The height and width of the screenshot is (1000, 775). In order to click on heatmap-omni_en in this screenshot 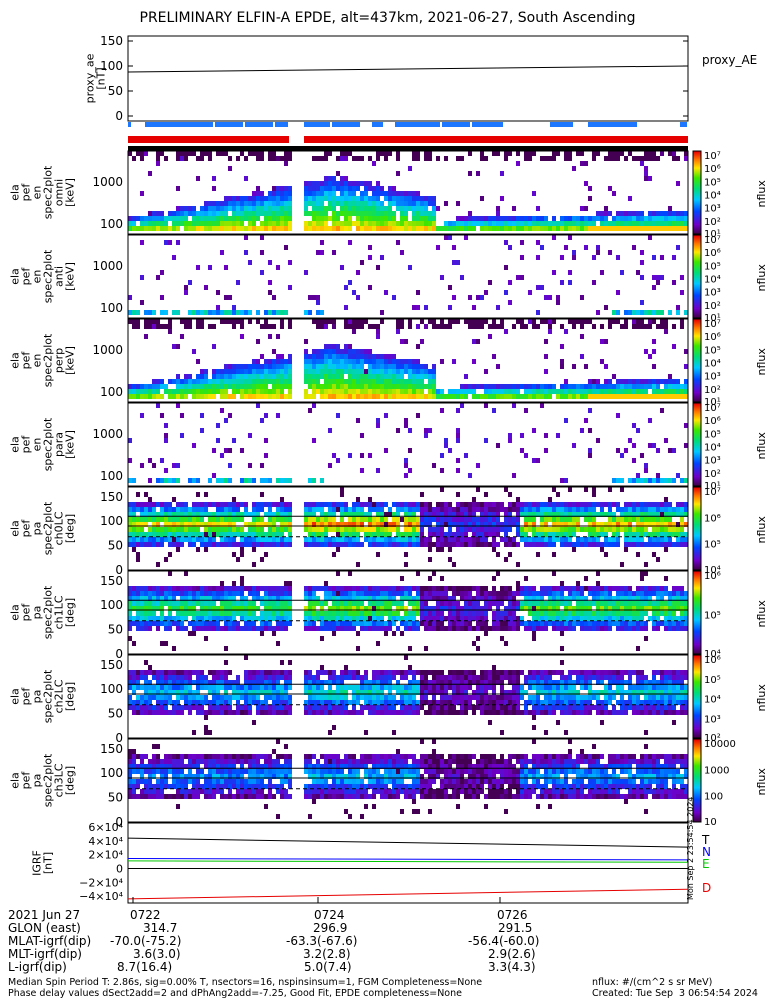, I will do `click(408, 191)`.